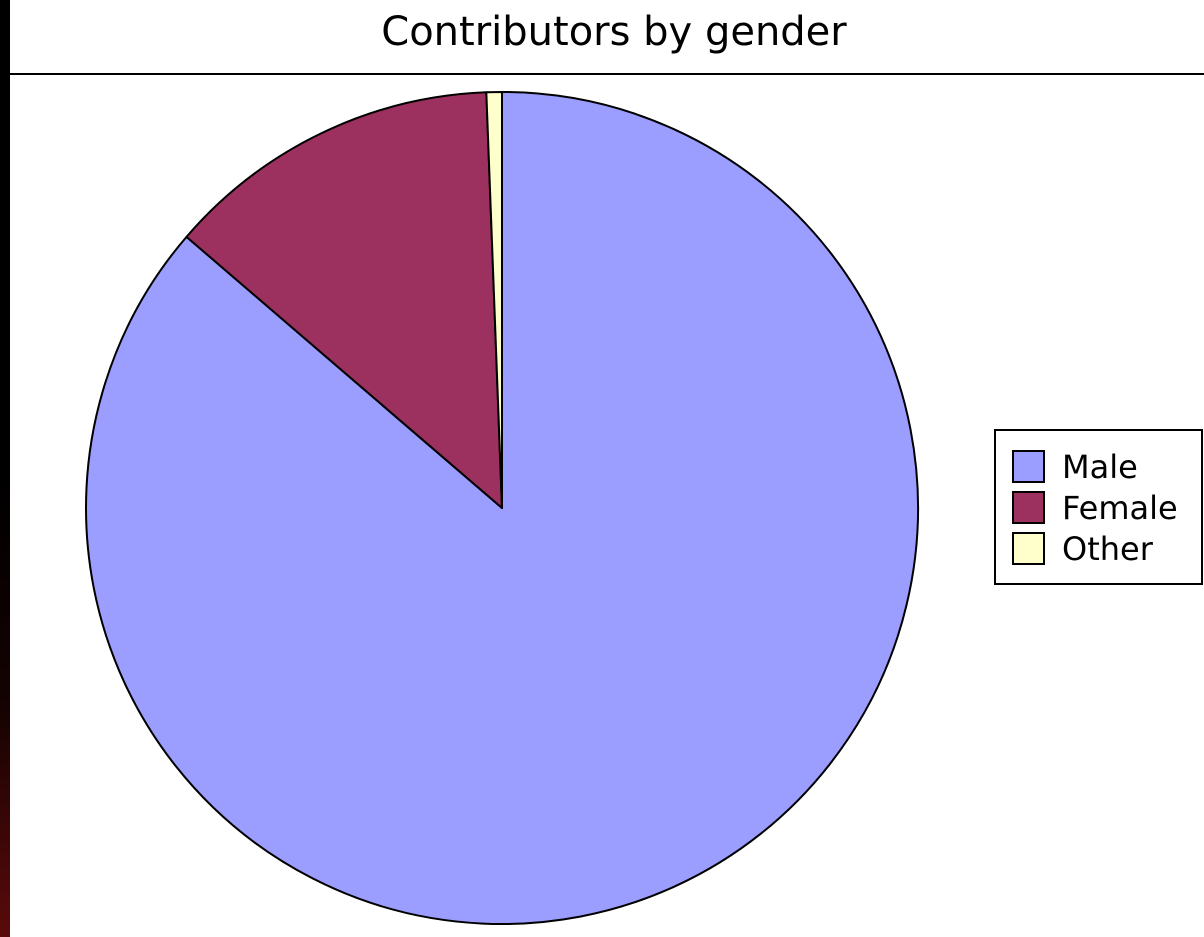  What do you see at coordinates (344, 300) in the screenshot?
I see `pie-slice-female` at bounding box center [344, 300].